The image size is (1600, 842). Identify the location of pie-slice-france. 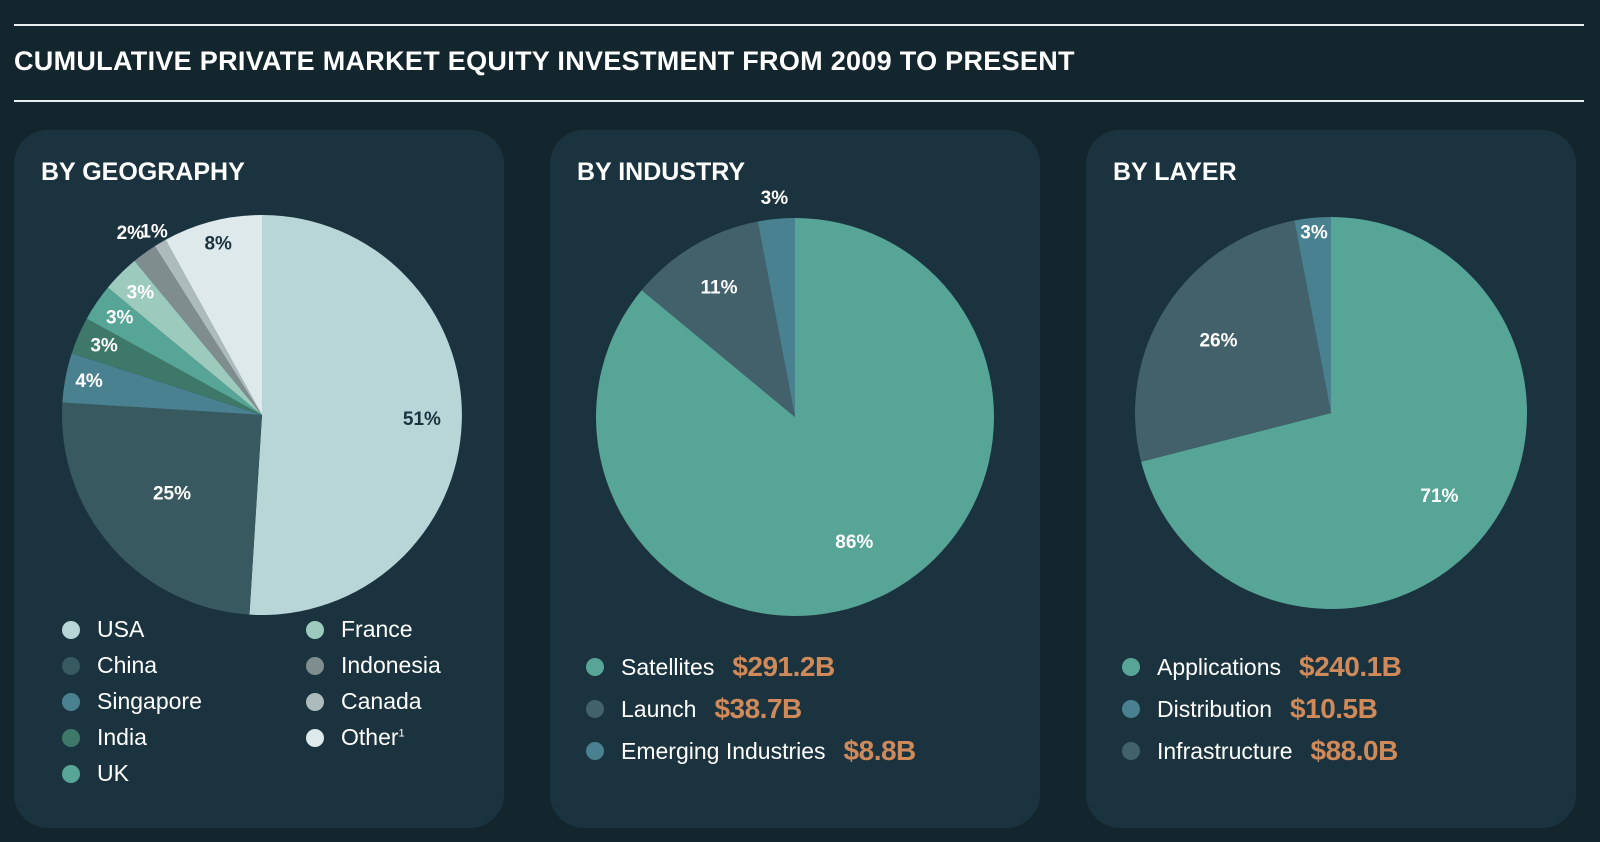
(185, 337).